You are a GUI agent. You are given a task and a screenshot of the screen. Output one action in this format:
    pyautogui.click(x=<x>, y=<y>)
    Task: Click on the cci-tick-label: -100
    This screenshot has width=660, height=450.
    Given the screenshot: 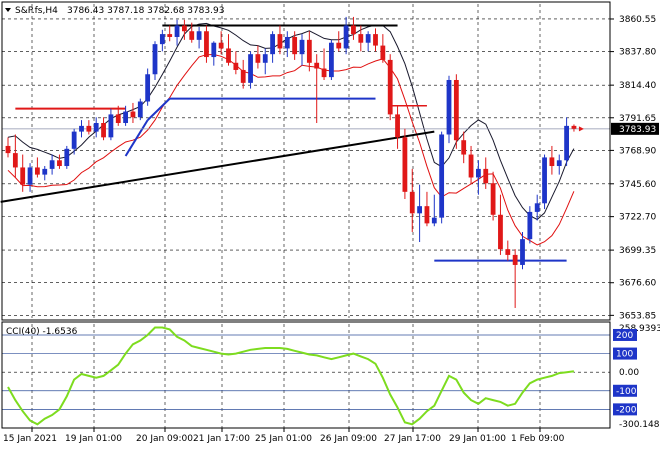 What is the action you would take?
    pyautogui.click(x=626, y=392)
    